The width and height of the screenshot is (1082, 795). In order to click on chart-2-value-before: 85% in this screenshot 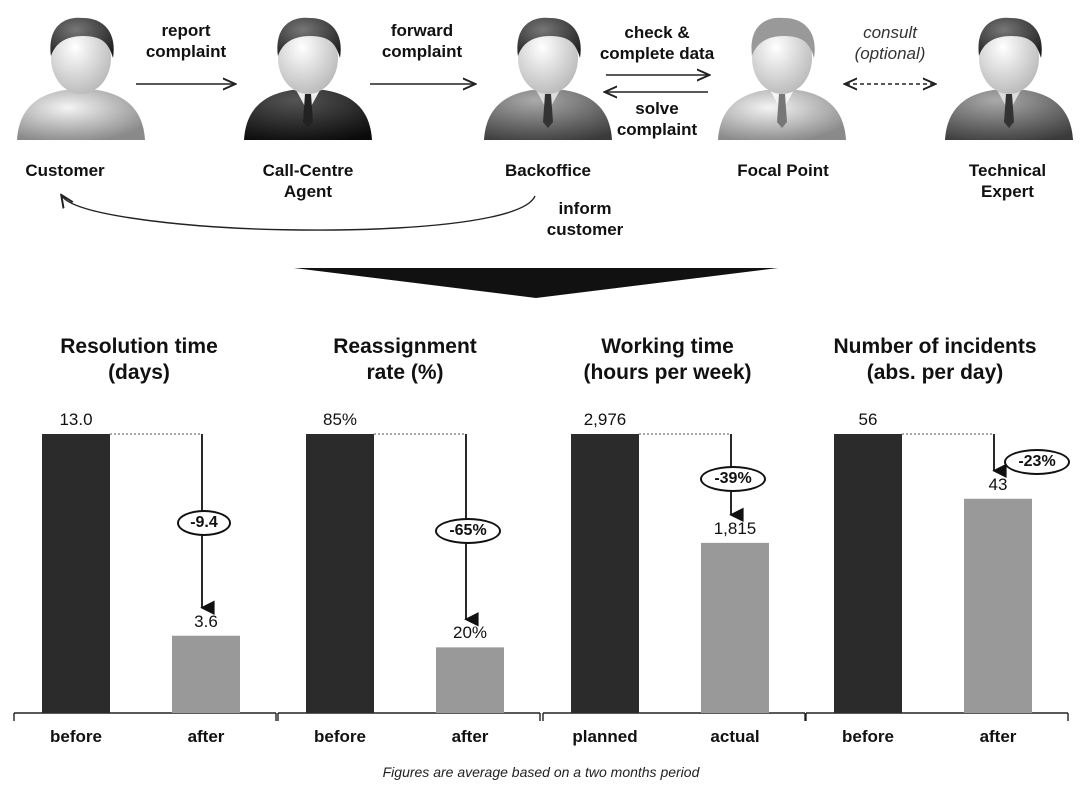, I will do `click(340, 419)`.